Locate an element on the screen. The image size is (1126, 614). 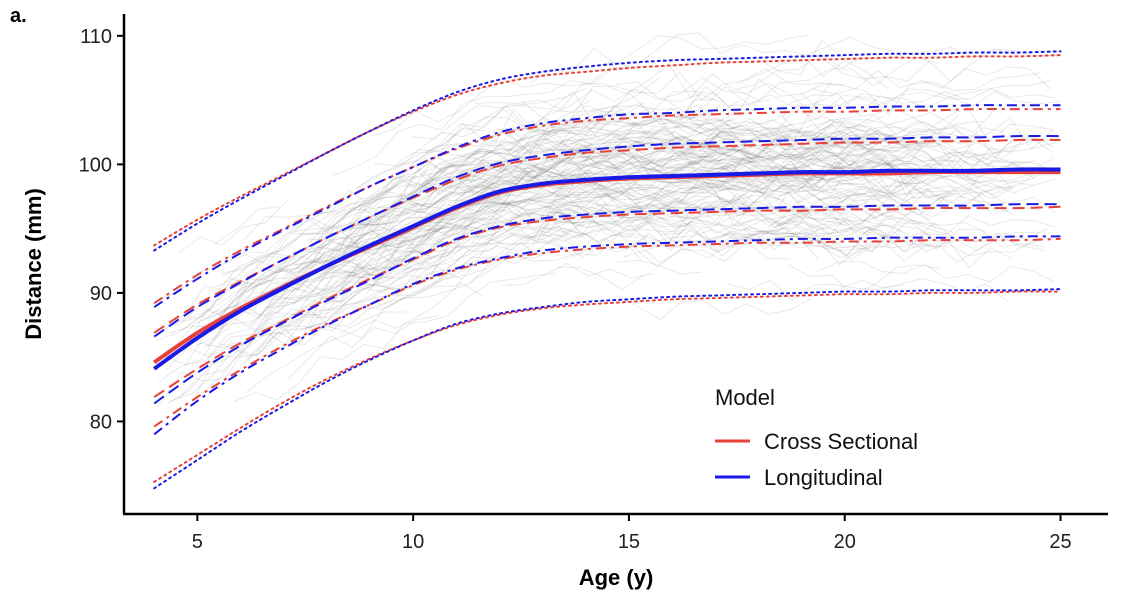
x-tick-label: 15 is located at coordinates (629, 542).